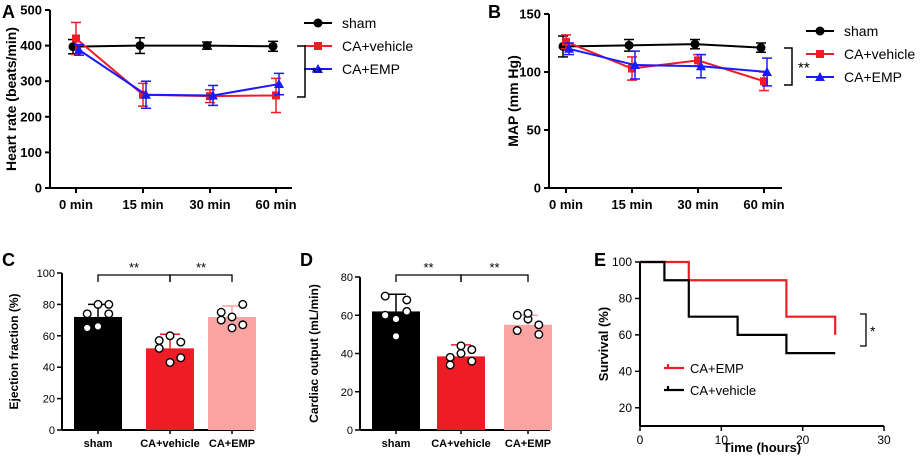 The height and width of the screenshot is (456, 920). Describe the element at coordinates (49, 305) in the screenshot. I see `y-tick-label-c: 80` at that location.